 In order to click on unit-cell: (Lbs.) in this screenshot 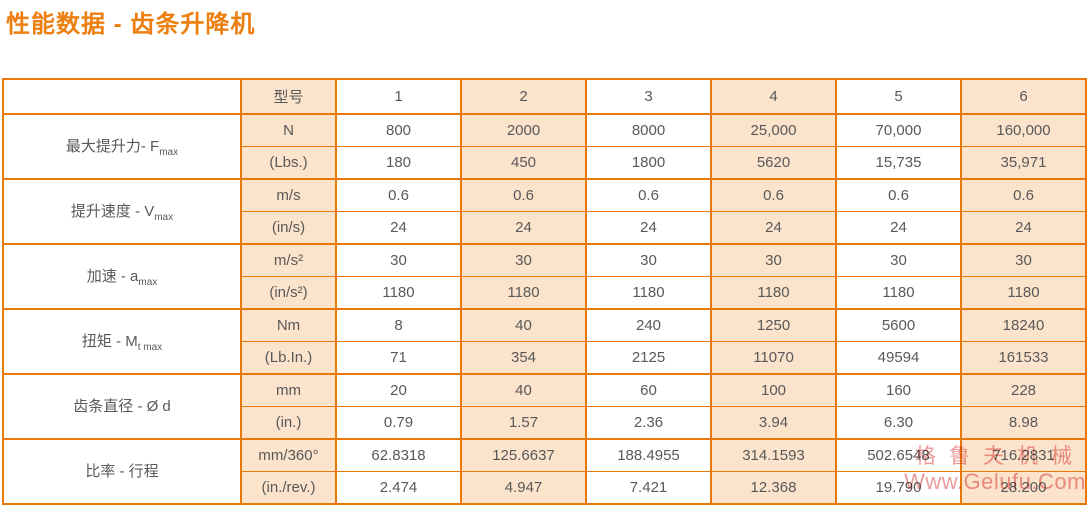, I will do `click(288, 163)`.